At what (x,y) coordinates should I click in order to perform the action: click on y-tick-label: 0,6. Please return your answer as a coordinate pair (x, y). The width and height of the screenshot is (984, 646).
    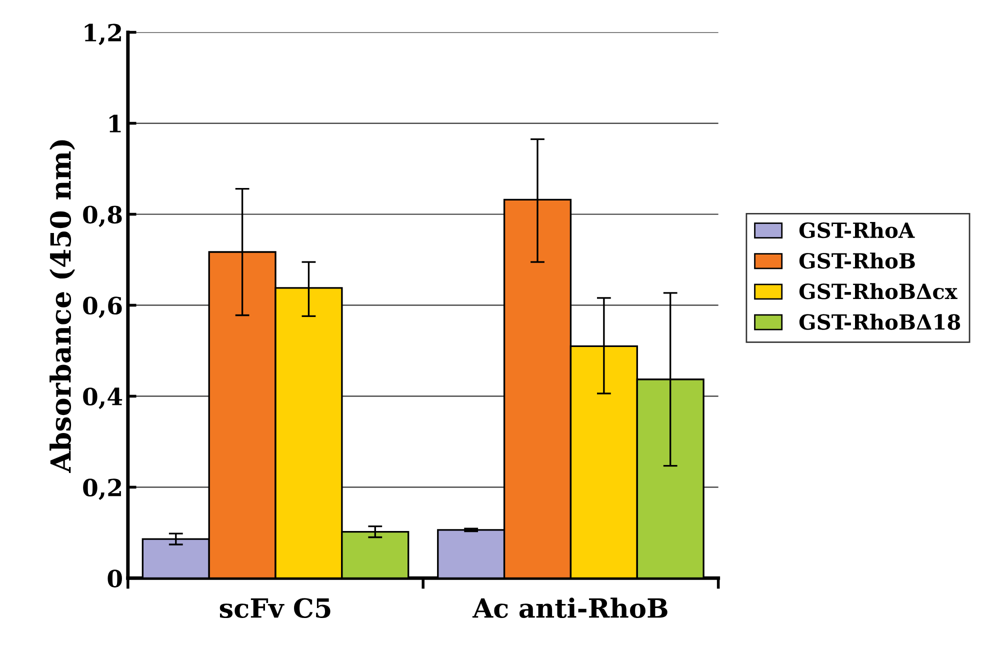
    Looking at the image, I should click on (102, 307).